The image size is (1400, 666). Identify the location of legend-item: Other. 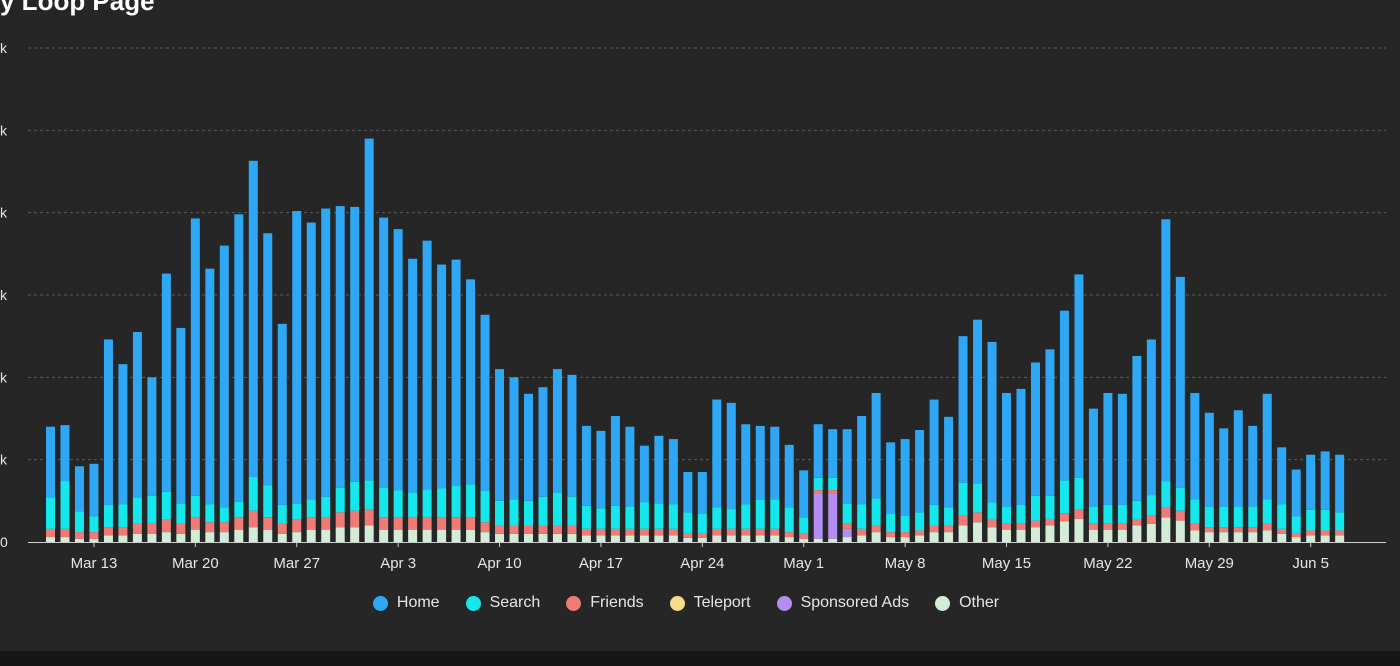
(967, 603).